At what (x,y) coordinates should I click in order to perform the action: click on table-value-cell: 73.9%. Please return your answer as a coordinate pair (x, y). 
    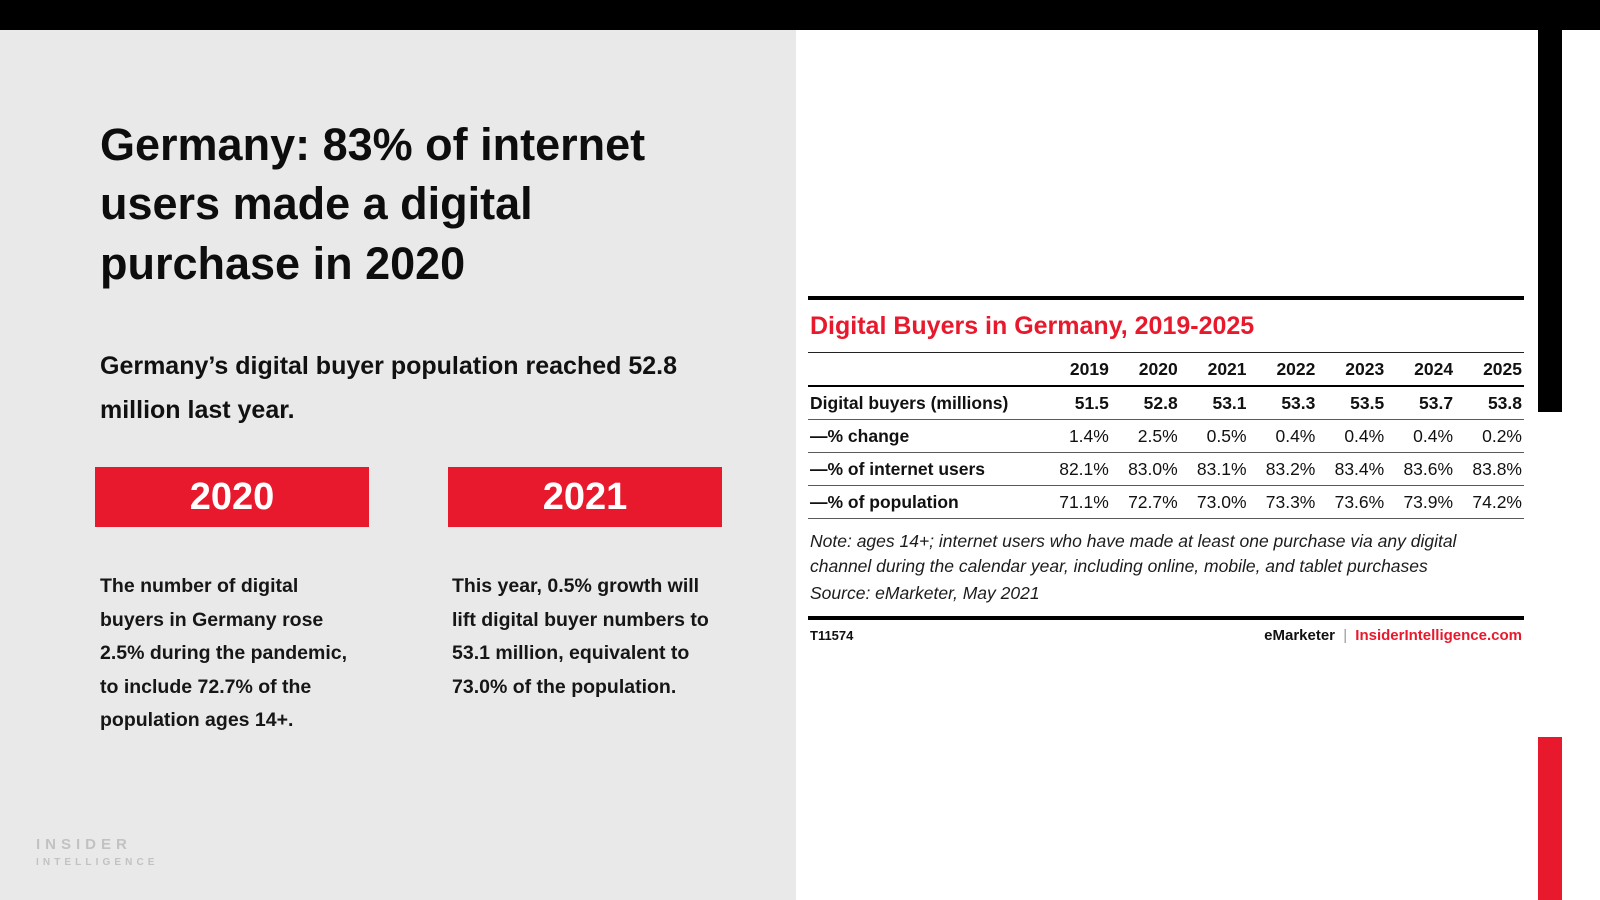
    Looking at the image, I should click on (1428, 502).